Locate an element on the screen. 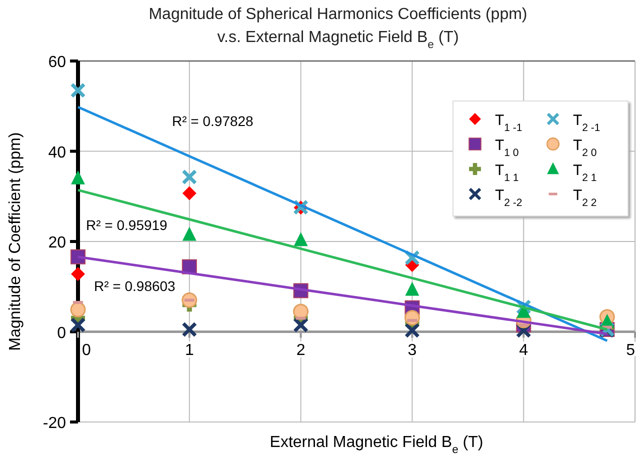 This screenshot has height=458, width=636. legend-label: T$_{2 0}$ is located at coordinates (585, 148).